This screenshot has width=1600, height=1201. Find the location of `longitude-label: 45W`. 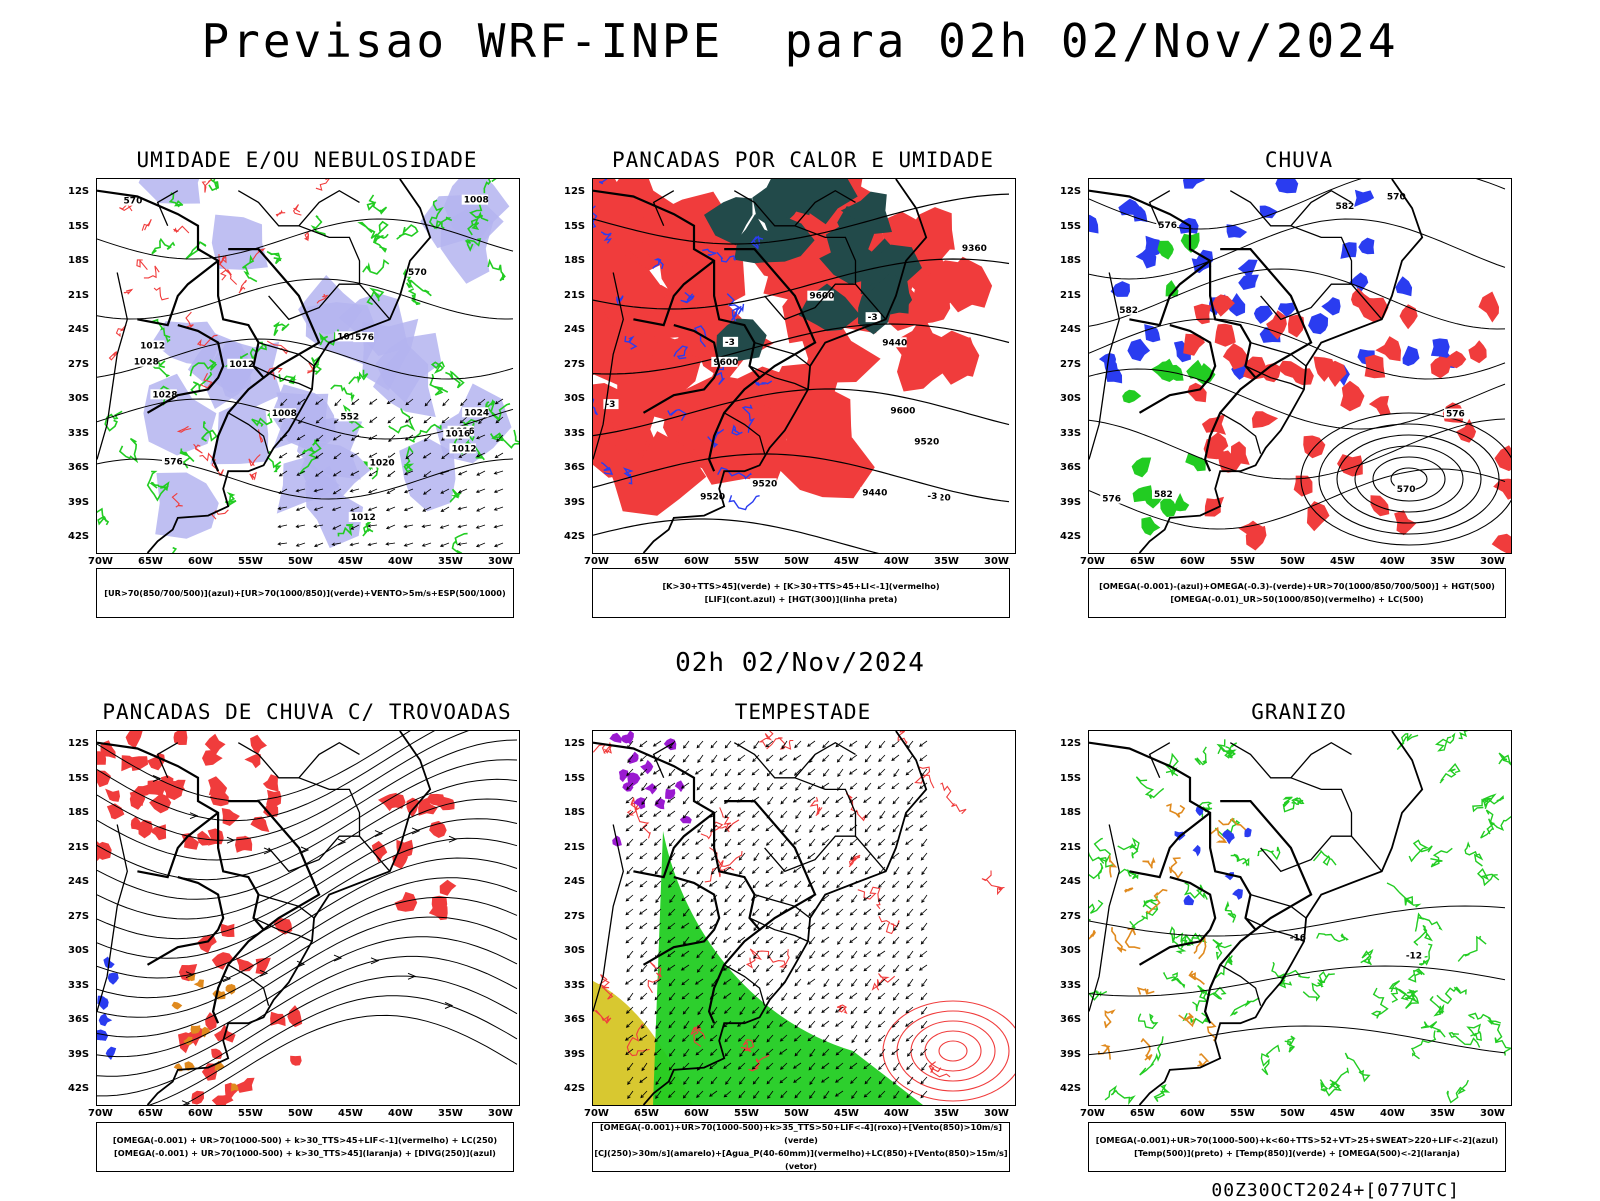

longitude-label: 45W is located at coordinates (350, 561).